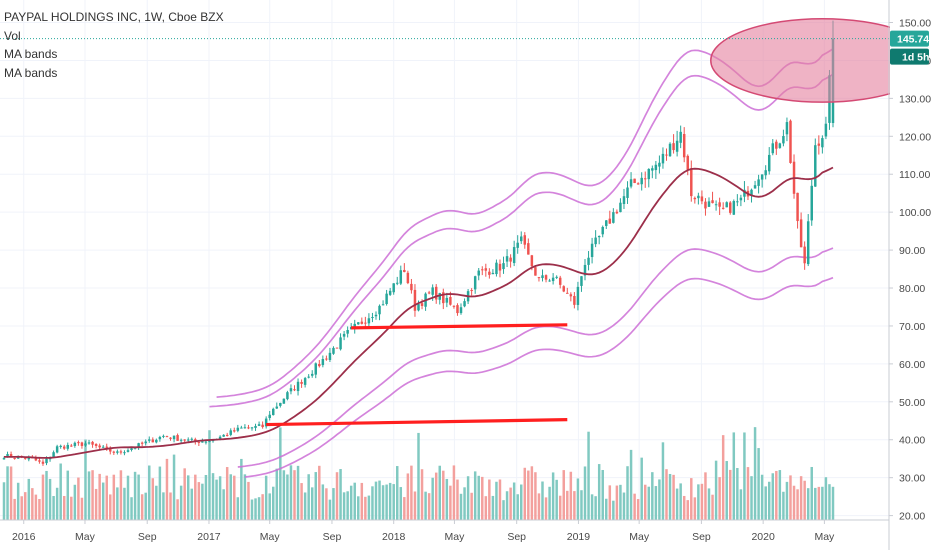  I want to click on countdown-tag-bg, so click(909, 56).